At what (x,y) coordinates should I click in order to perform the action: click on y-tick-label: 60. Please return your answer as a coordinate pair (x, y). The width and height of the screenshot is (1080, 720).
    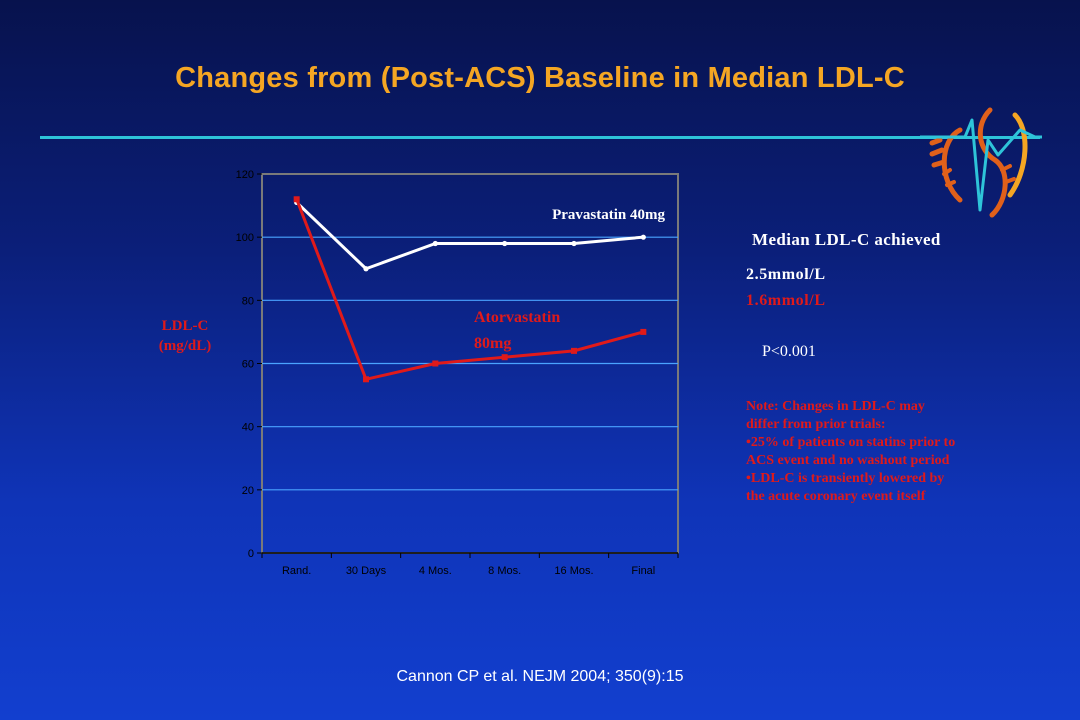
    Looking at the image, I should click on (248, 365).